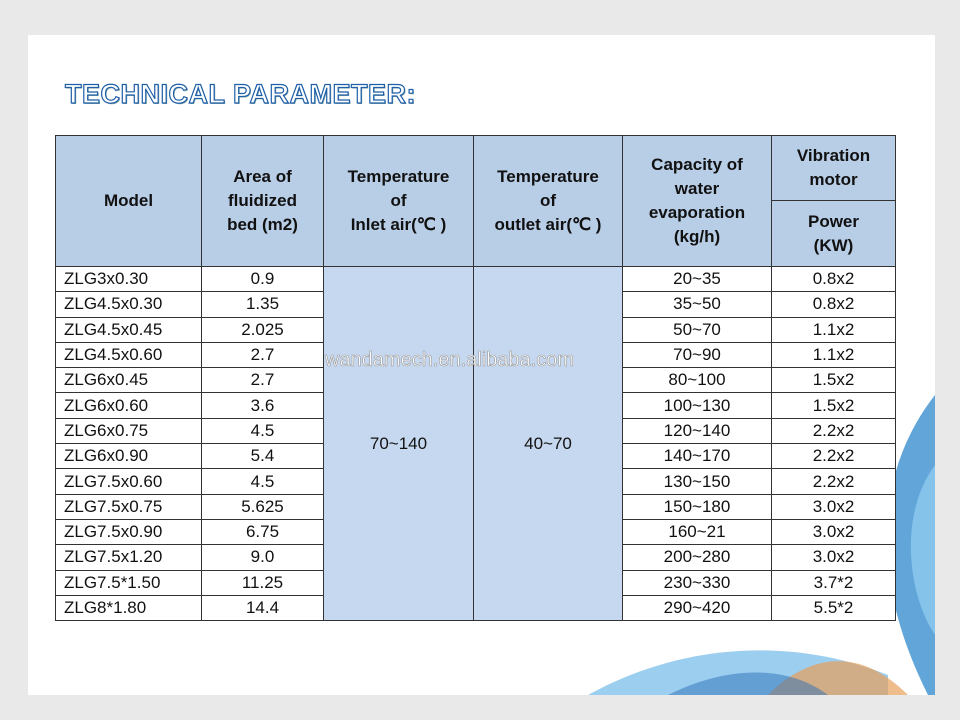 The height and width of the screenshot is (720, 960). I want to click on header-cell: Capacity of water evaporation (kg/h), so click(697, 201).